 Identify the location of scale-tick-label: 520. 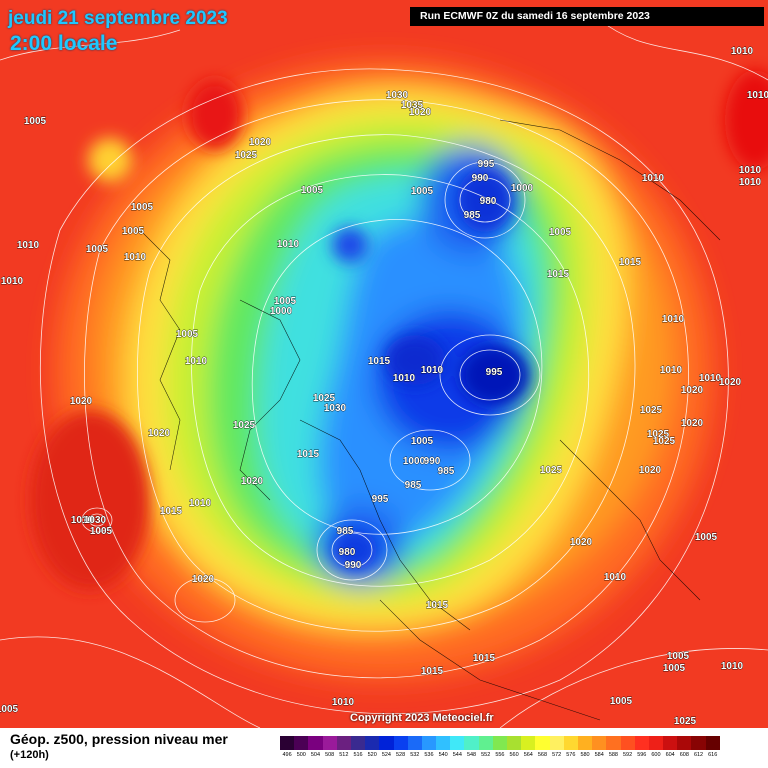
(372, 755).